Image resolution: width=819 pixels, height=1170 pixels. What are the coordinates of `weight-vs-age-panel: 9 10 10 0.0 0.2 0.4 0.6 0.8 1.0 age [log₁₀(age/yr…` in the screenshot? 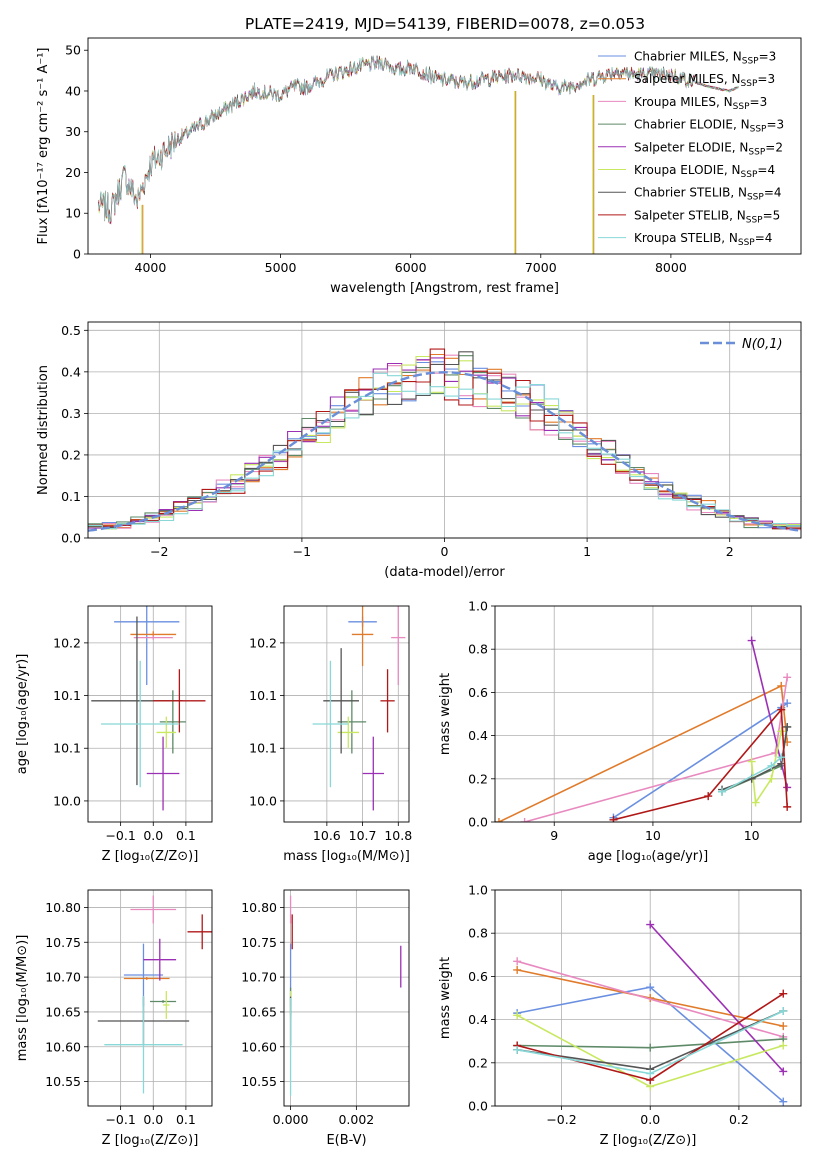 It's located at (620, 731).